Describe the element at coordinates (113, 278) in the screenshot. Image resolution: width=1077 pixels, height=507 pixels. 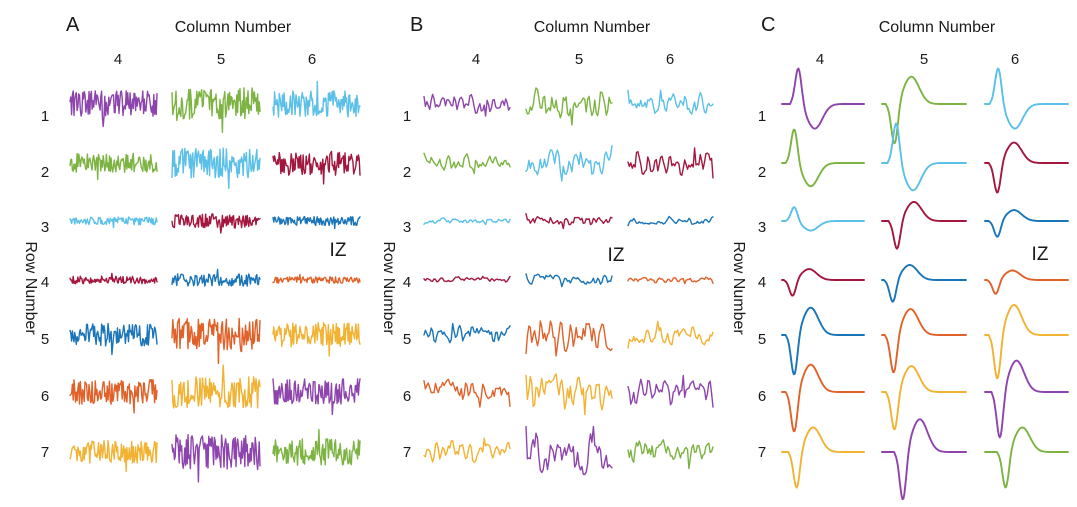
I see `panel-a-trace-row4-col4` at that location.